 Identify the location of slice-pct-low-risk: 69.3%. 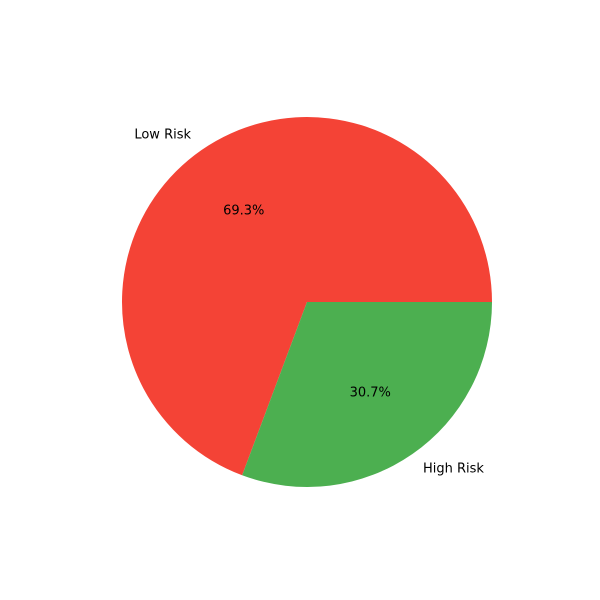
(243, 210).